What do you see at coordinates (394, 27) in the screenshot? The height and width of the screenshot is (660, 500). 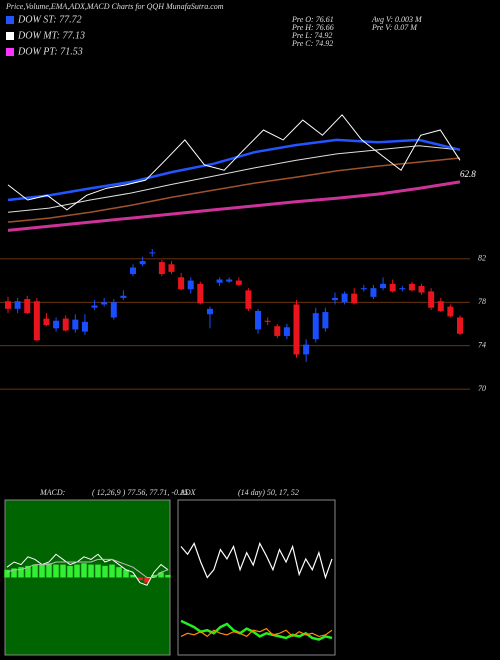 I see `info-text: Pre V: 0.07 M` at bounding box center [394, 27].